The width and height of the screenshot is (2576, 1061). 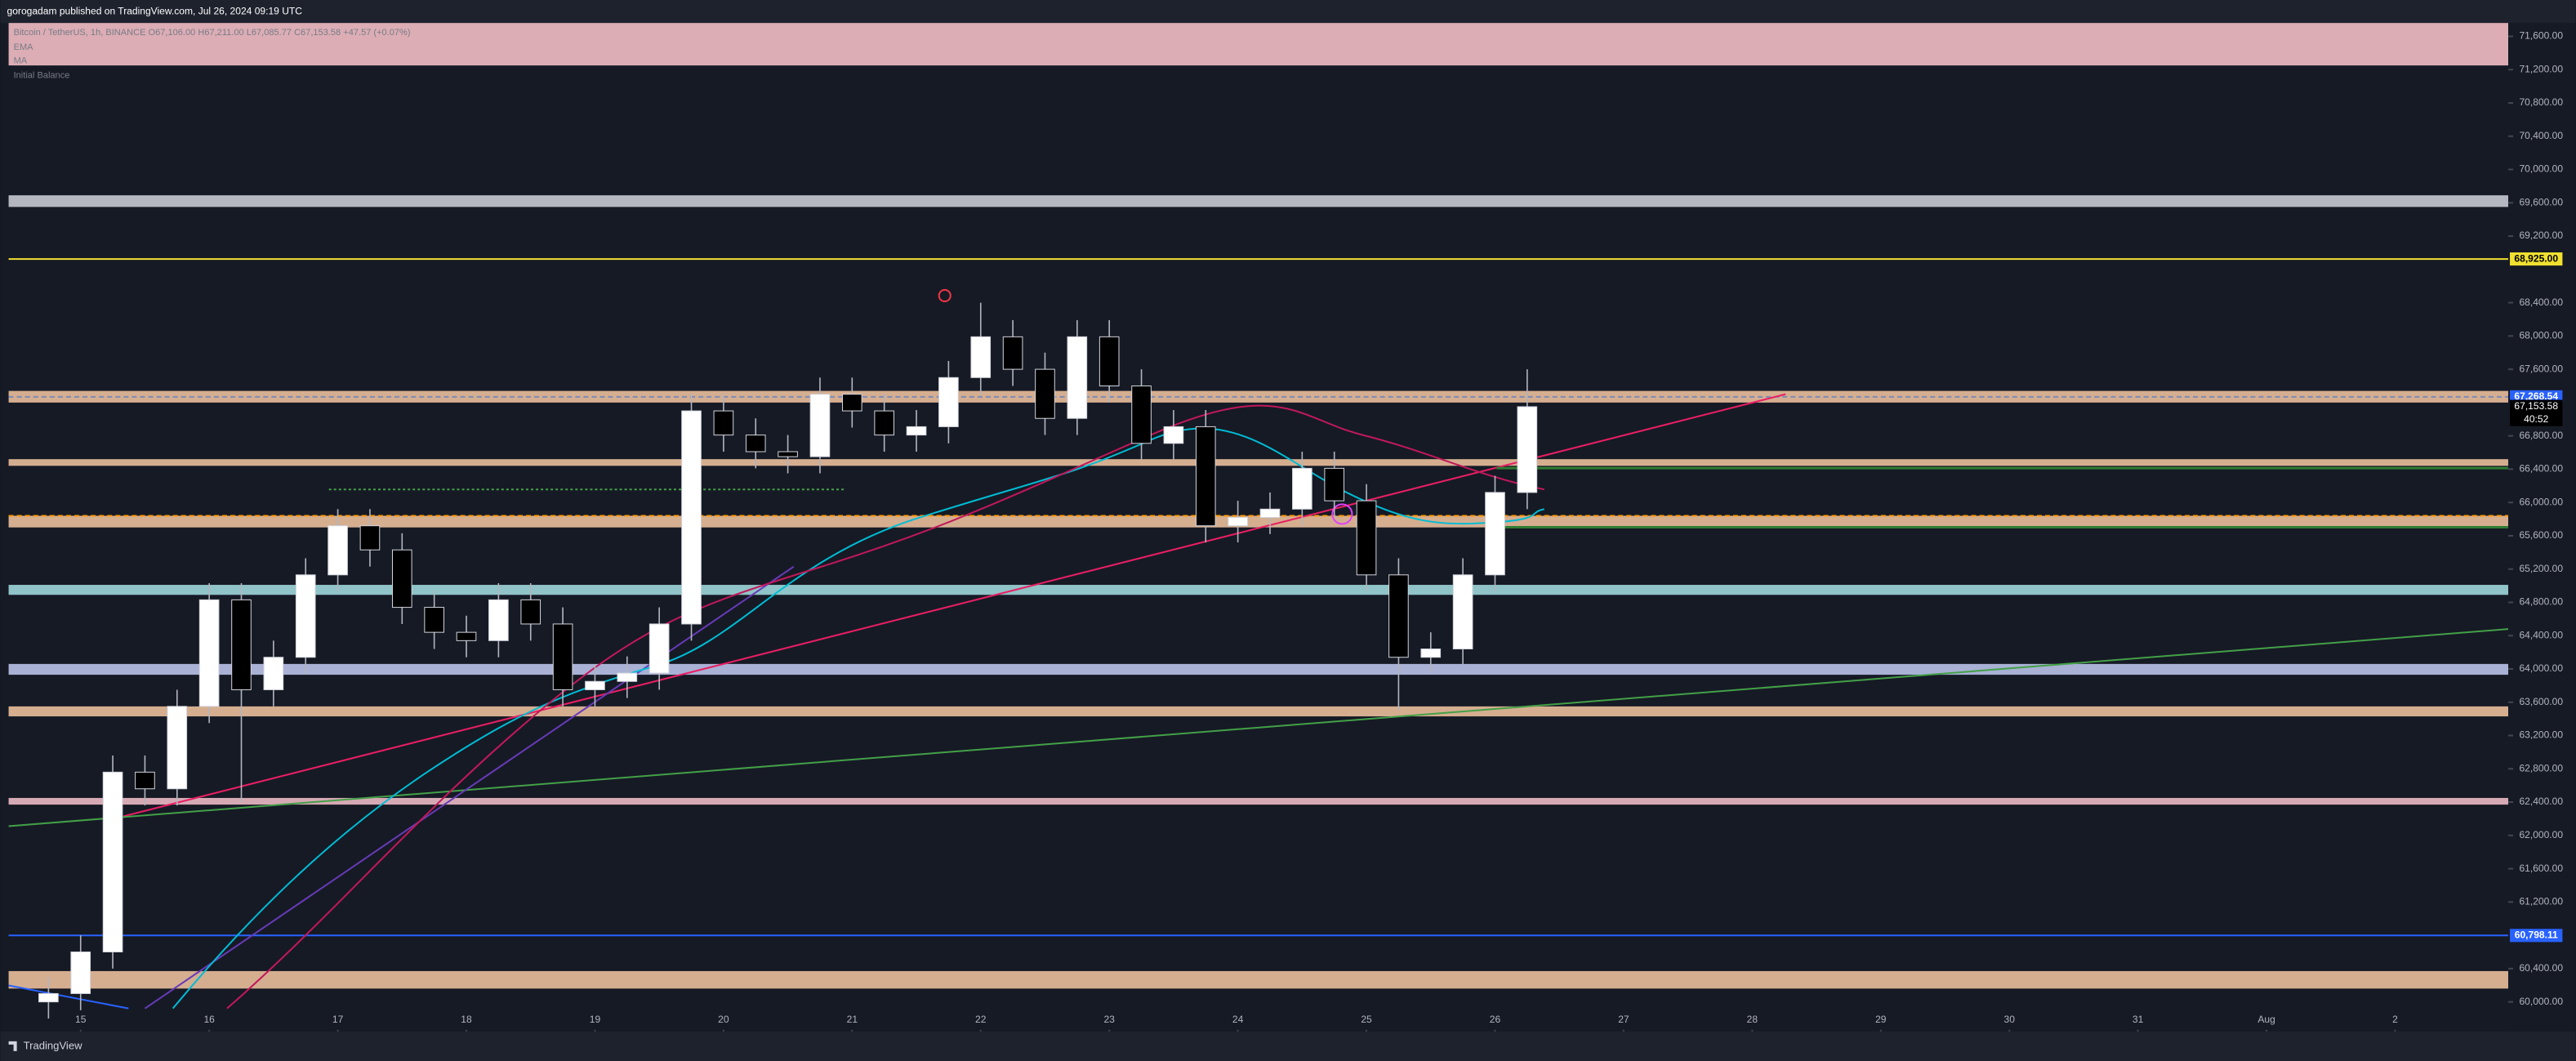 What do you see at coordinates (2541, 335) in the screenshot?
I see `y-tick-label: 68,000.00` at bounding box center [2541, 335].